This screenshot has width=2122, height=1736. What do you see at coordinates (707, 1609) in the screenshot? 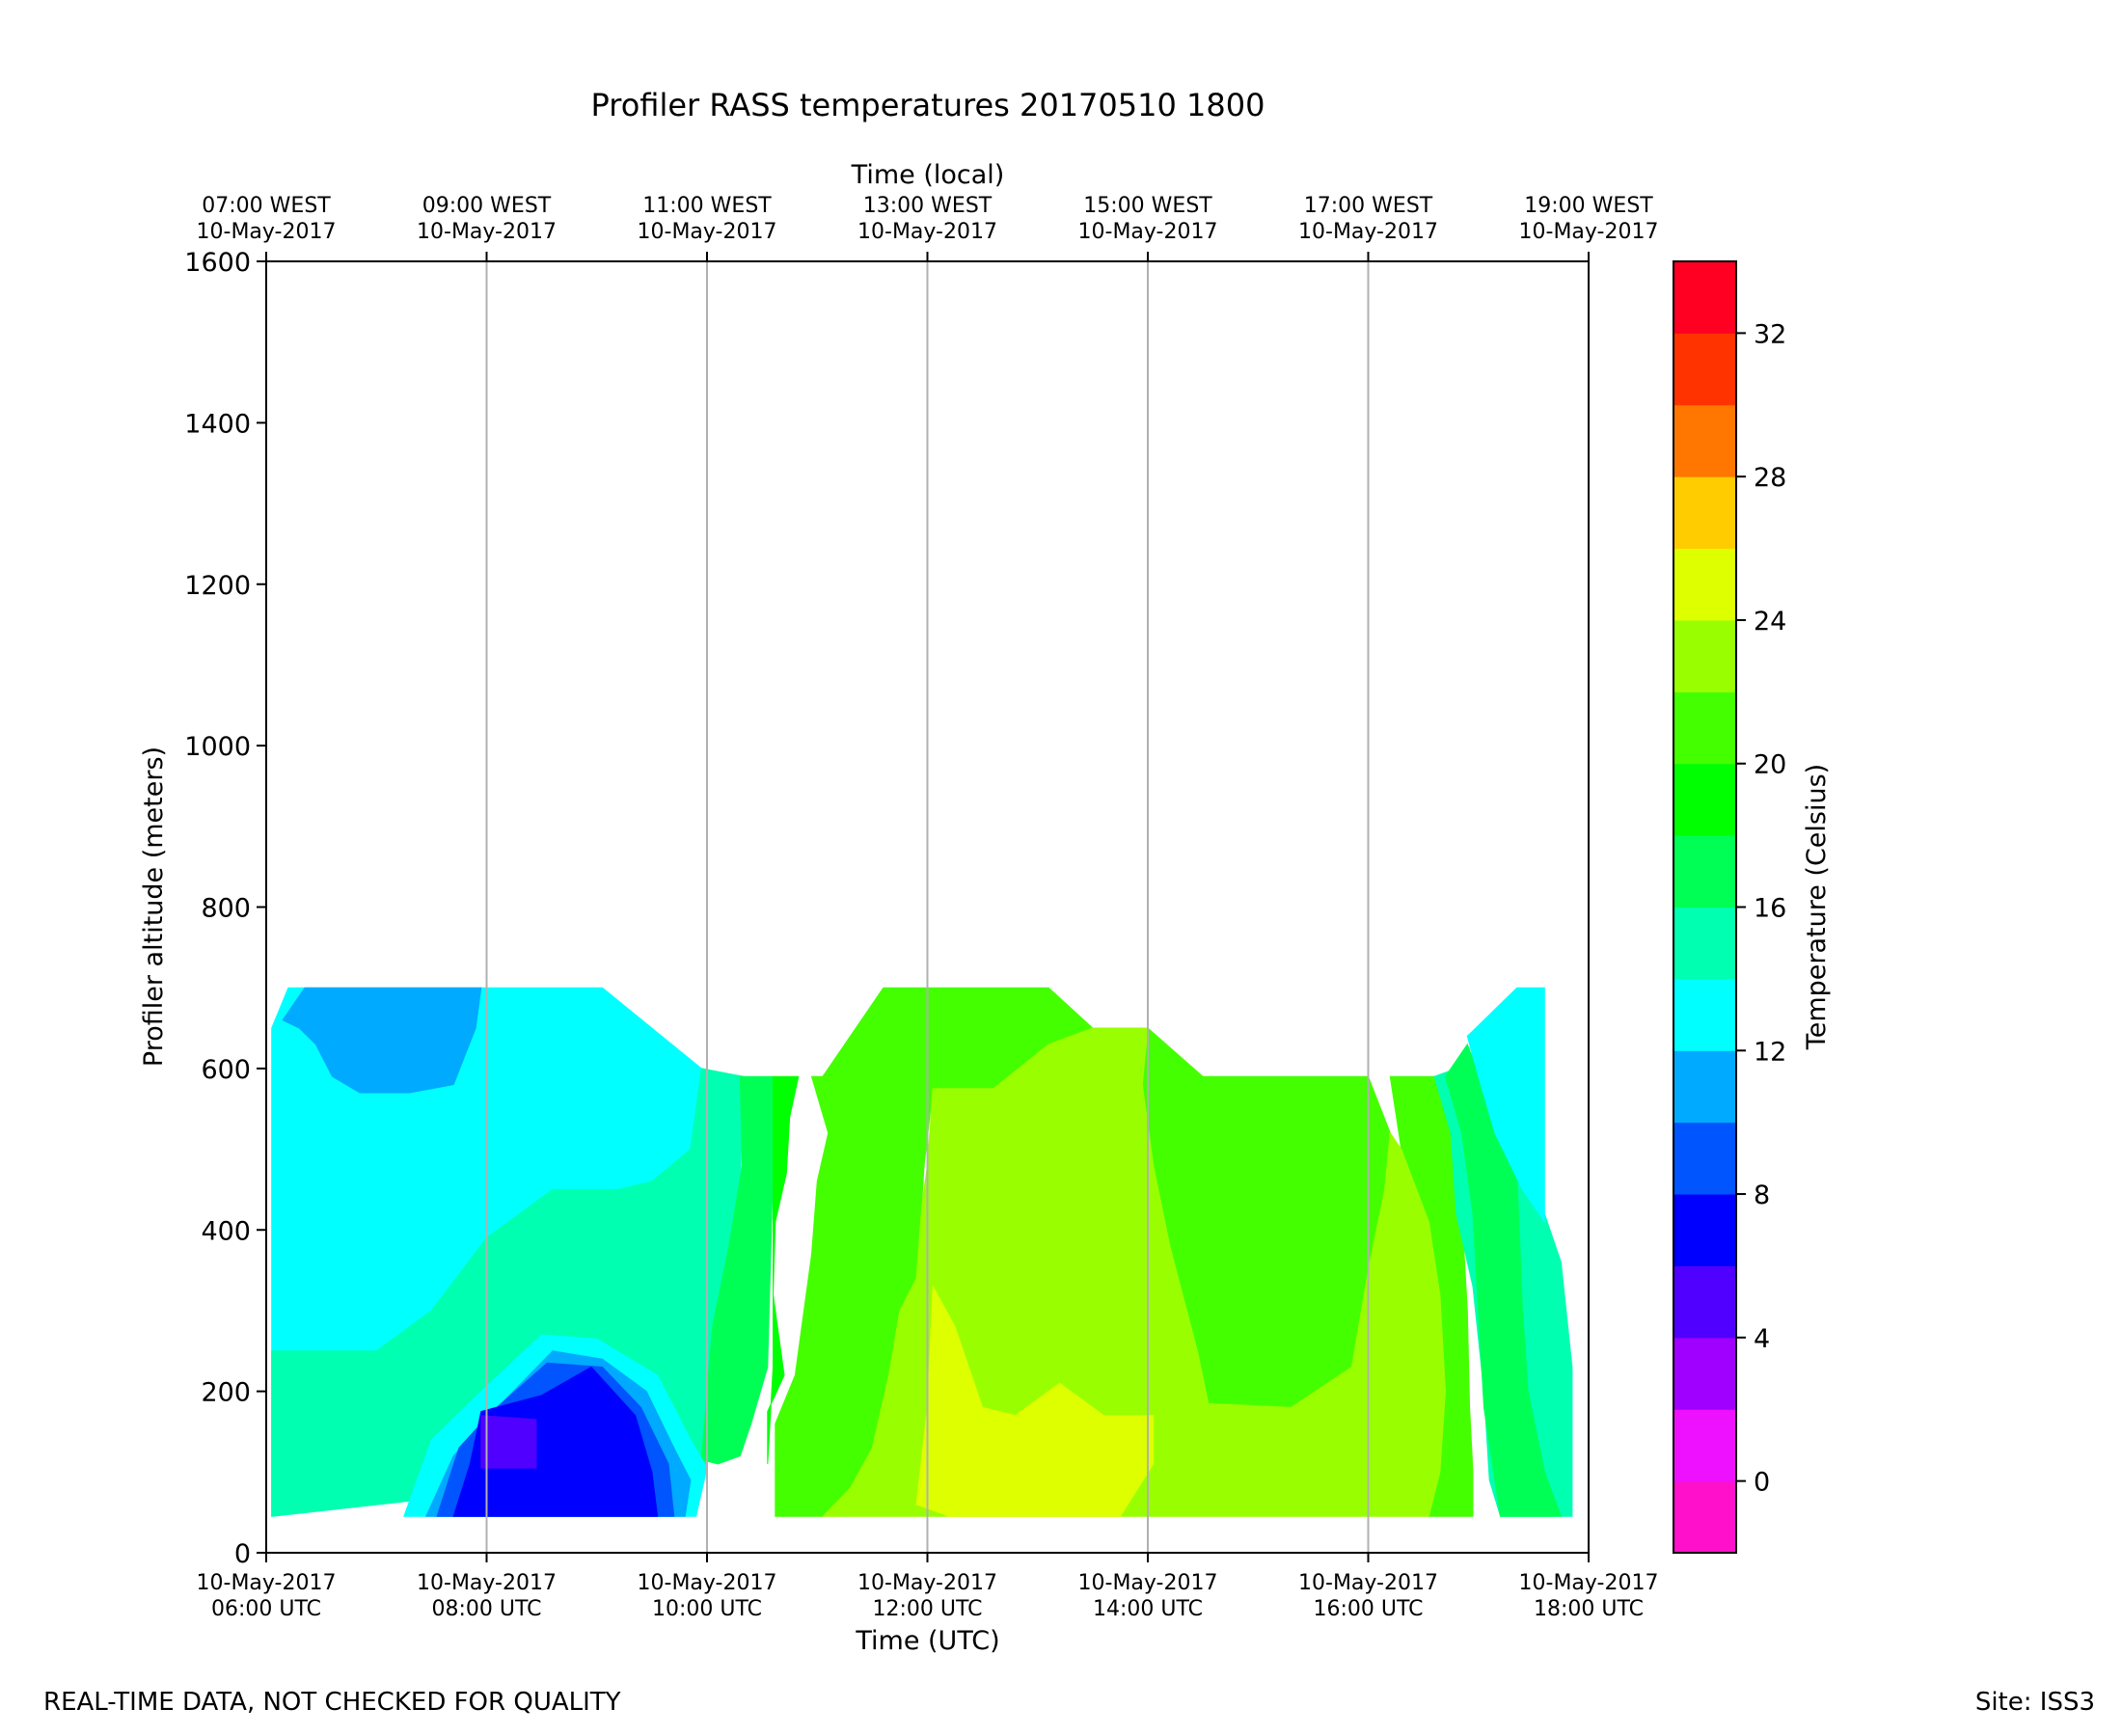
I see `x-tick-time-10: 10:00 UTC` at bounding box center [707, 1609].